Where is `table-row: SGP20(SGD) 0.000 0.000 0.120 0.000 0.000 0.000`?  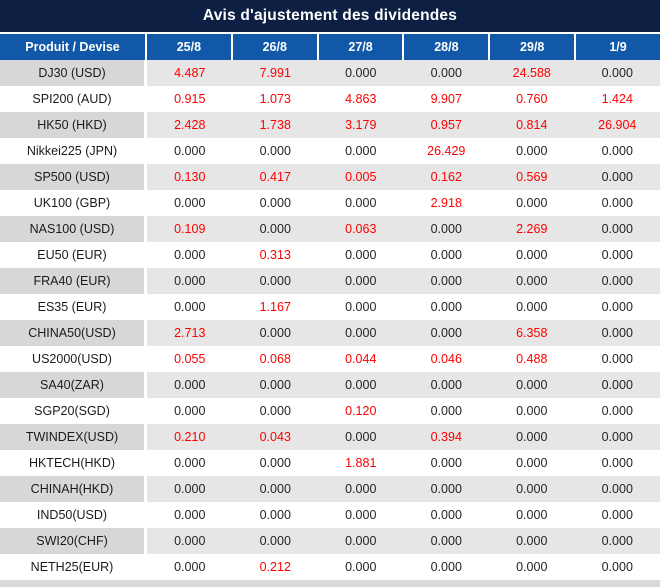 table-row: SGP20(SGD) 0.000 0.000 0.120 0.000 0.000 0.000 is located at coordinates (330, 411).